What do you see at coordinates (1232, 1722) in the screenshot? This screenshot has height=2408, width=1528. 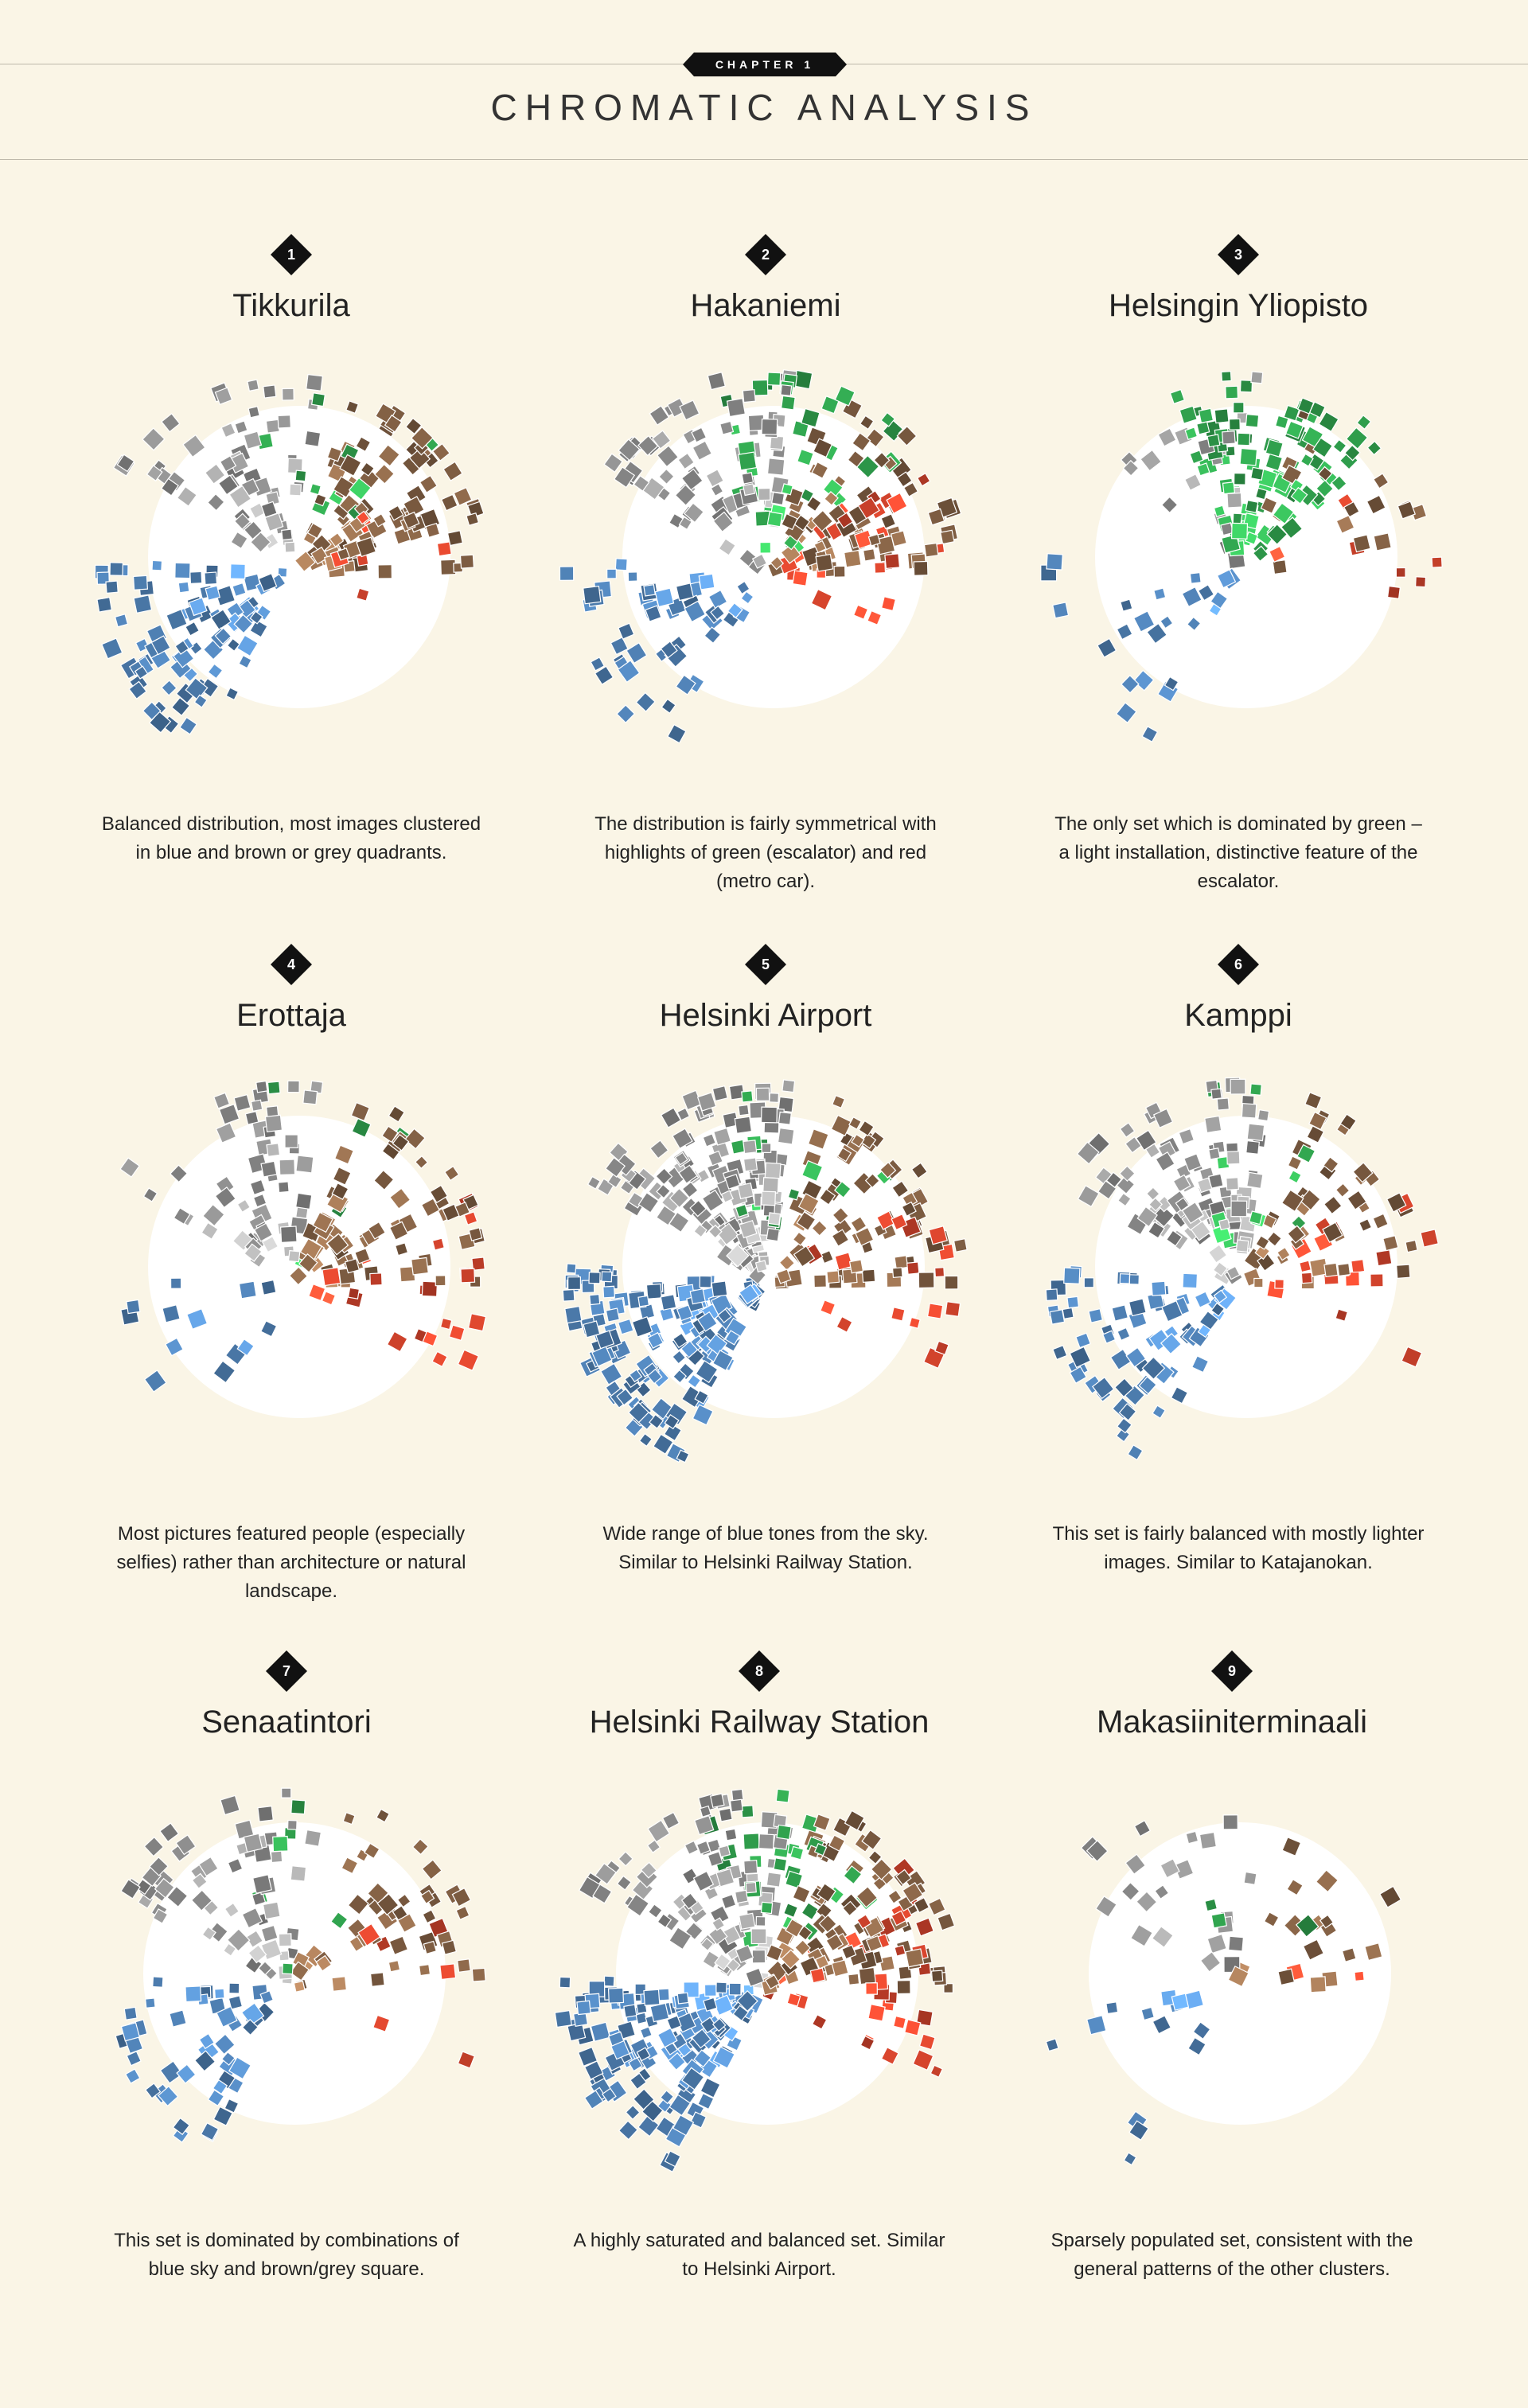 I see `station-name: Makasiiniterminaali` at bounding box center [1232, 1722].